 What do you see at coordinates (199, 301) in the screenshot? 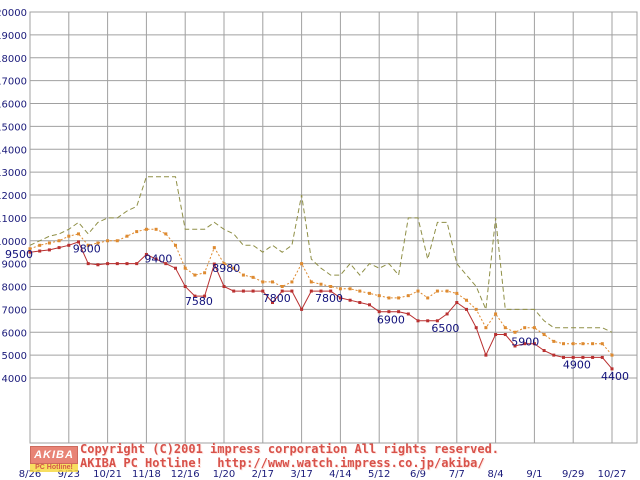
I see `data-label: 7580` at bounding box center [199, 301].